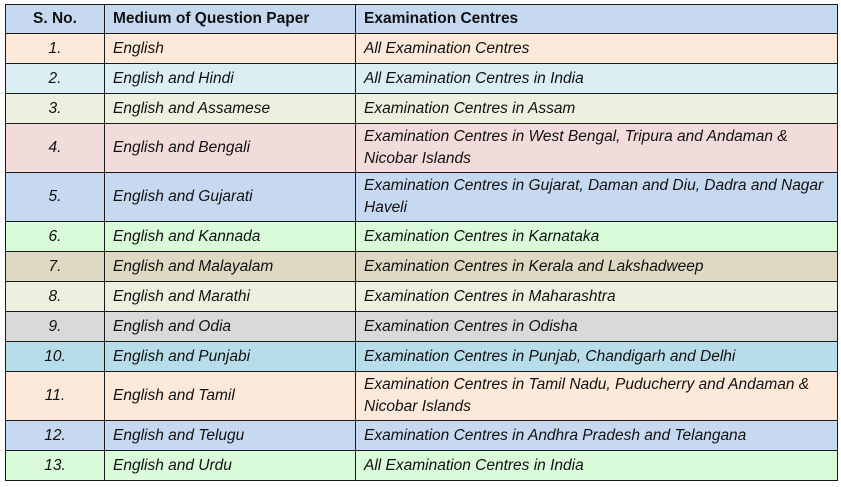 This screenshot has height=487, width=841. I want to click on cell-sno: 1., so click(55, 48).